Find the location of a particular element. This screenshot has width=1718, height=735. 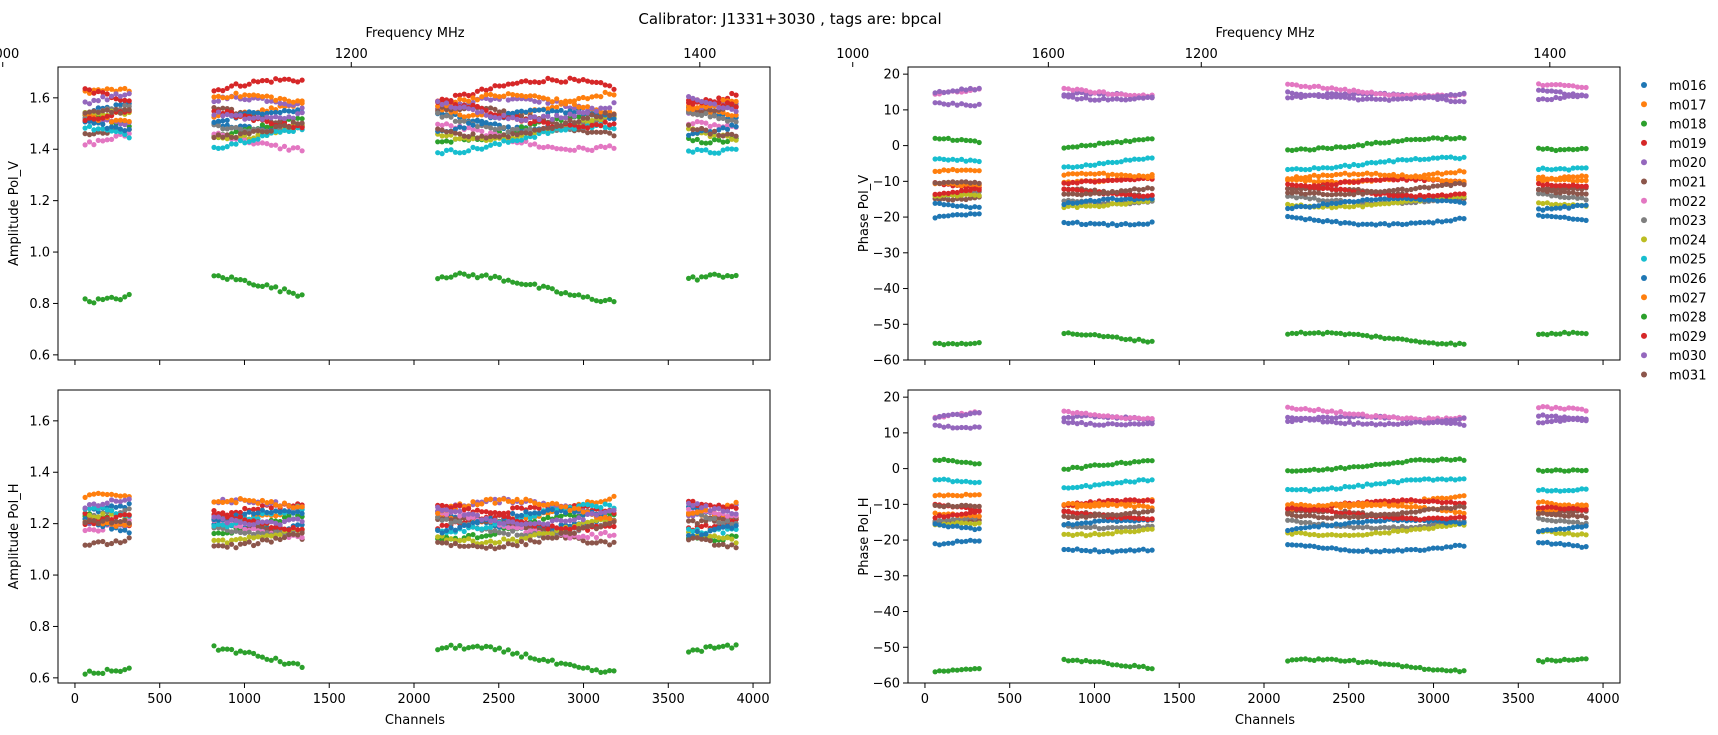

top-tick-label: 1000 is located at coordinates (852, 54).